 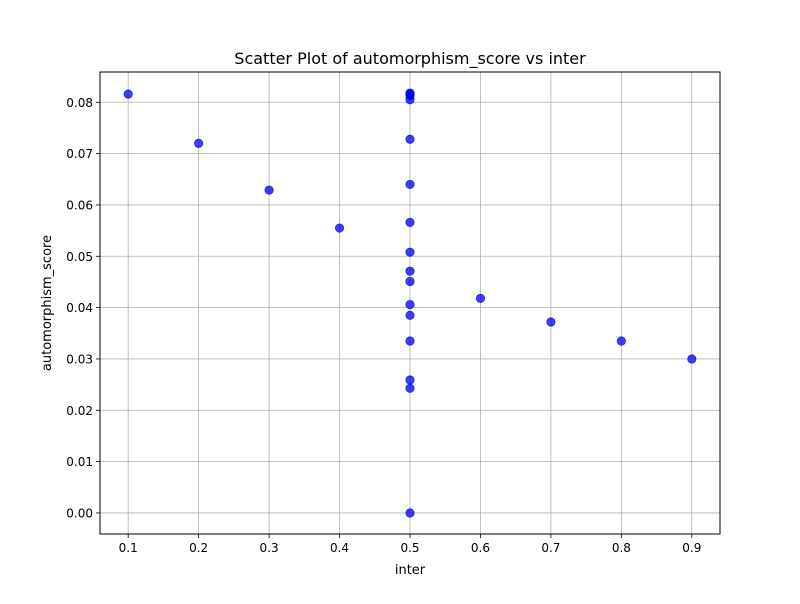 I want to click on y-tick-label: 0.06, so click(x=79, y=205).